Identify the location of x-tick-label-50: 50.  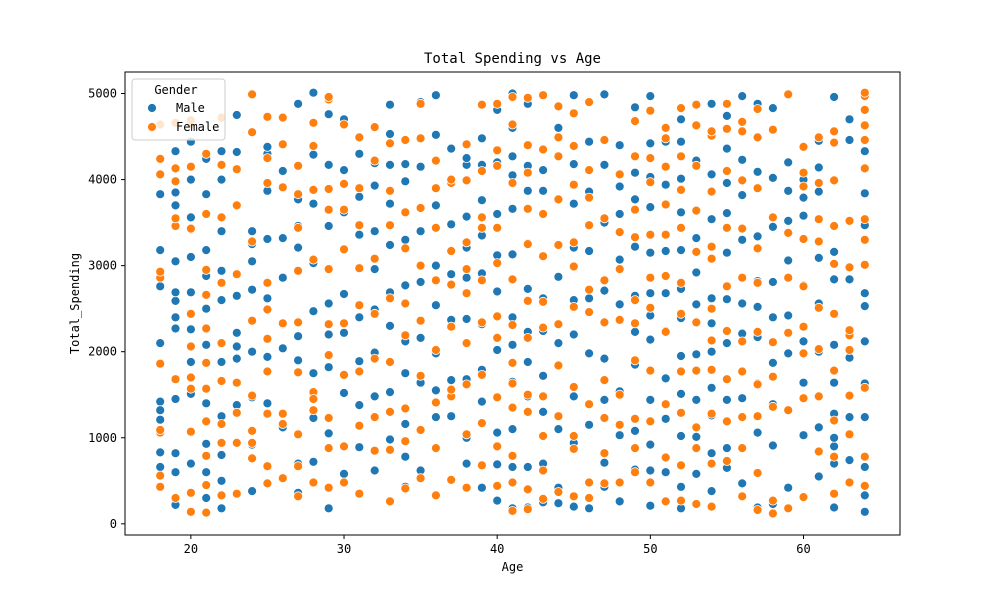
(650, 549).